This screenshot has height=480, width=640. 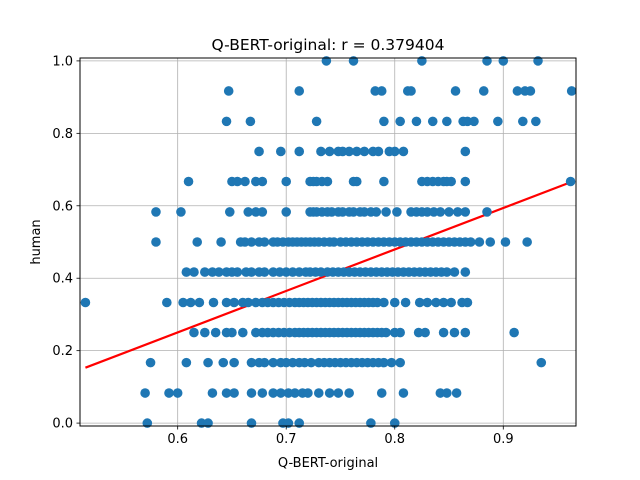 What do you see at coordinates (62, 206) in the screenshot?
I see `y-tick-label: 0.6` at bounding box center [62, 206].